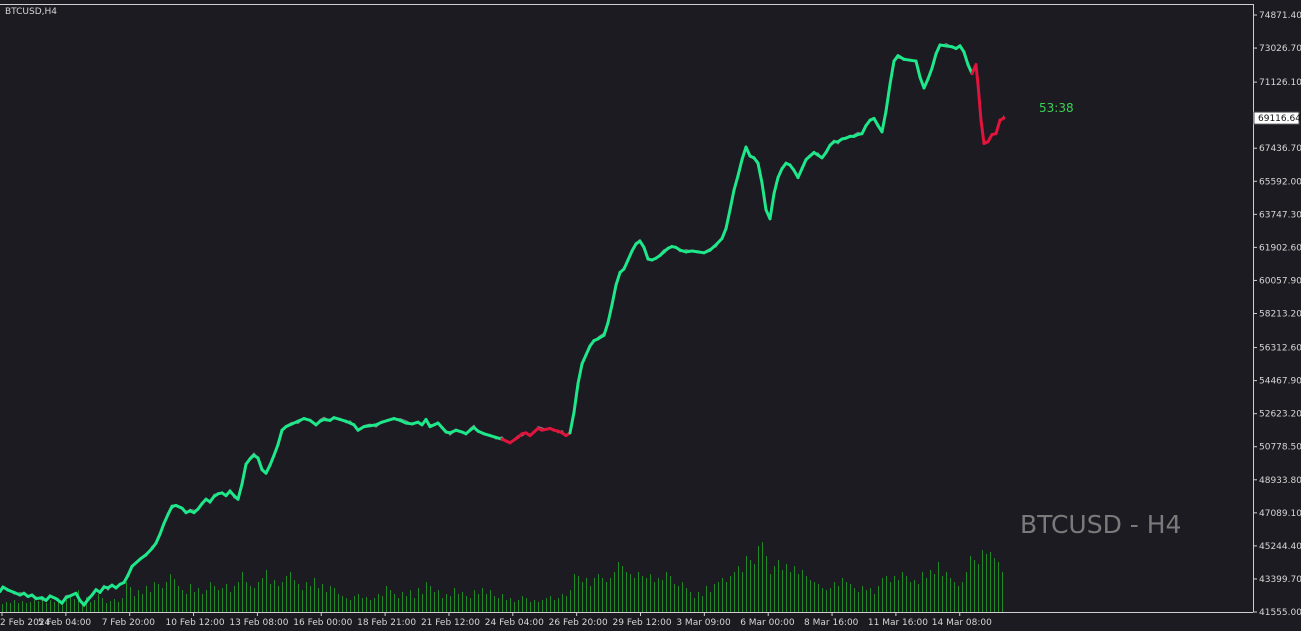  Describe the element at coordinates (450, 623) in the screenshot. I see `time-tick-label: 21 Feb 12:00` at that location.